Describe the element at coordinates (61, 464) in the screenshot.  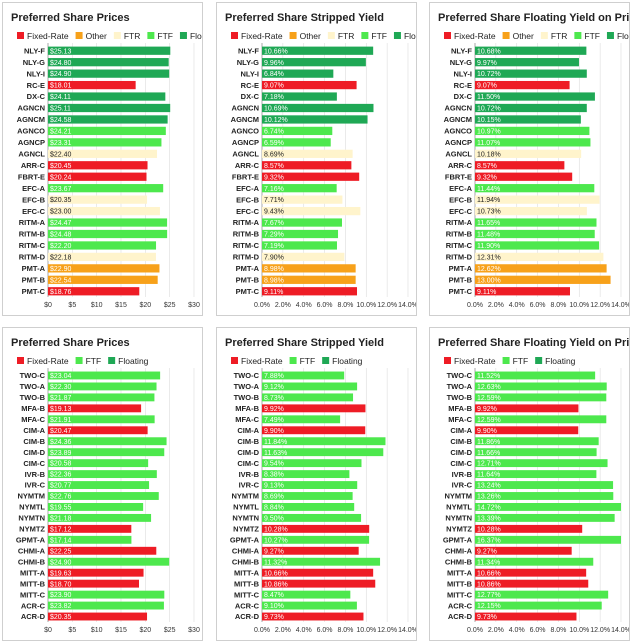
I see `data-label: $20.58` at that location.